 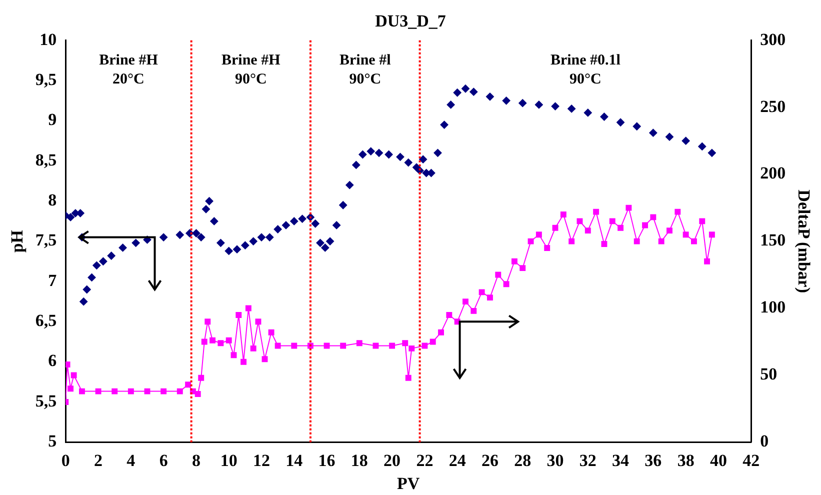 What do you see at coordinates (46, 320) in the screenshot?
I see `y-tick-label: 6,5` at bounding box center [46, 320].